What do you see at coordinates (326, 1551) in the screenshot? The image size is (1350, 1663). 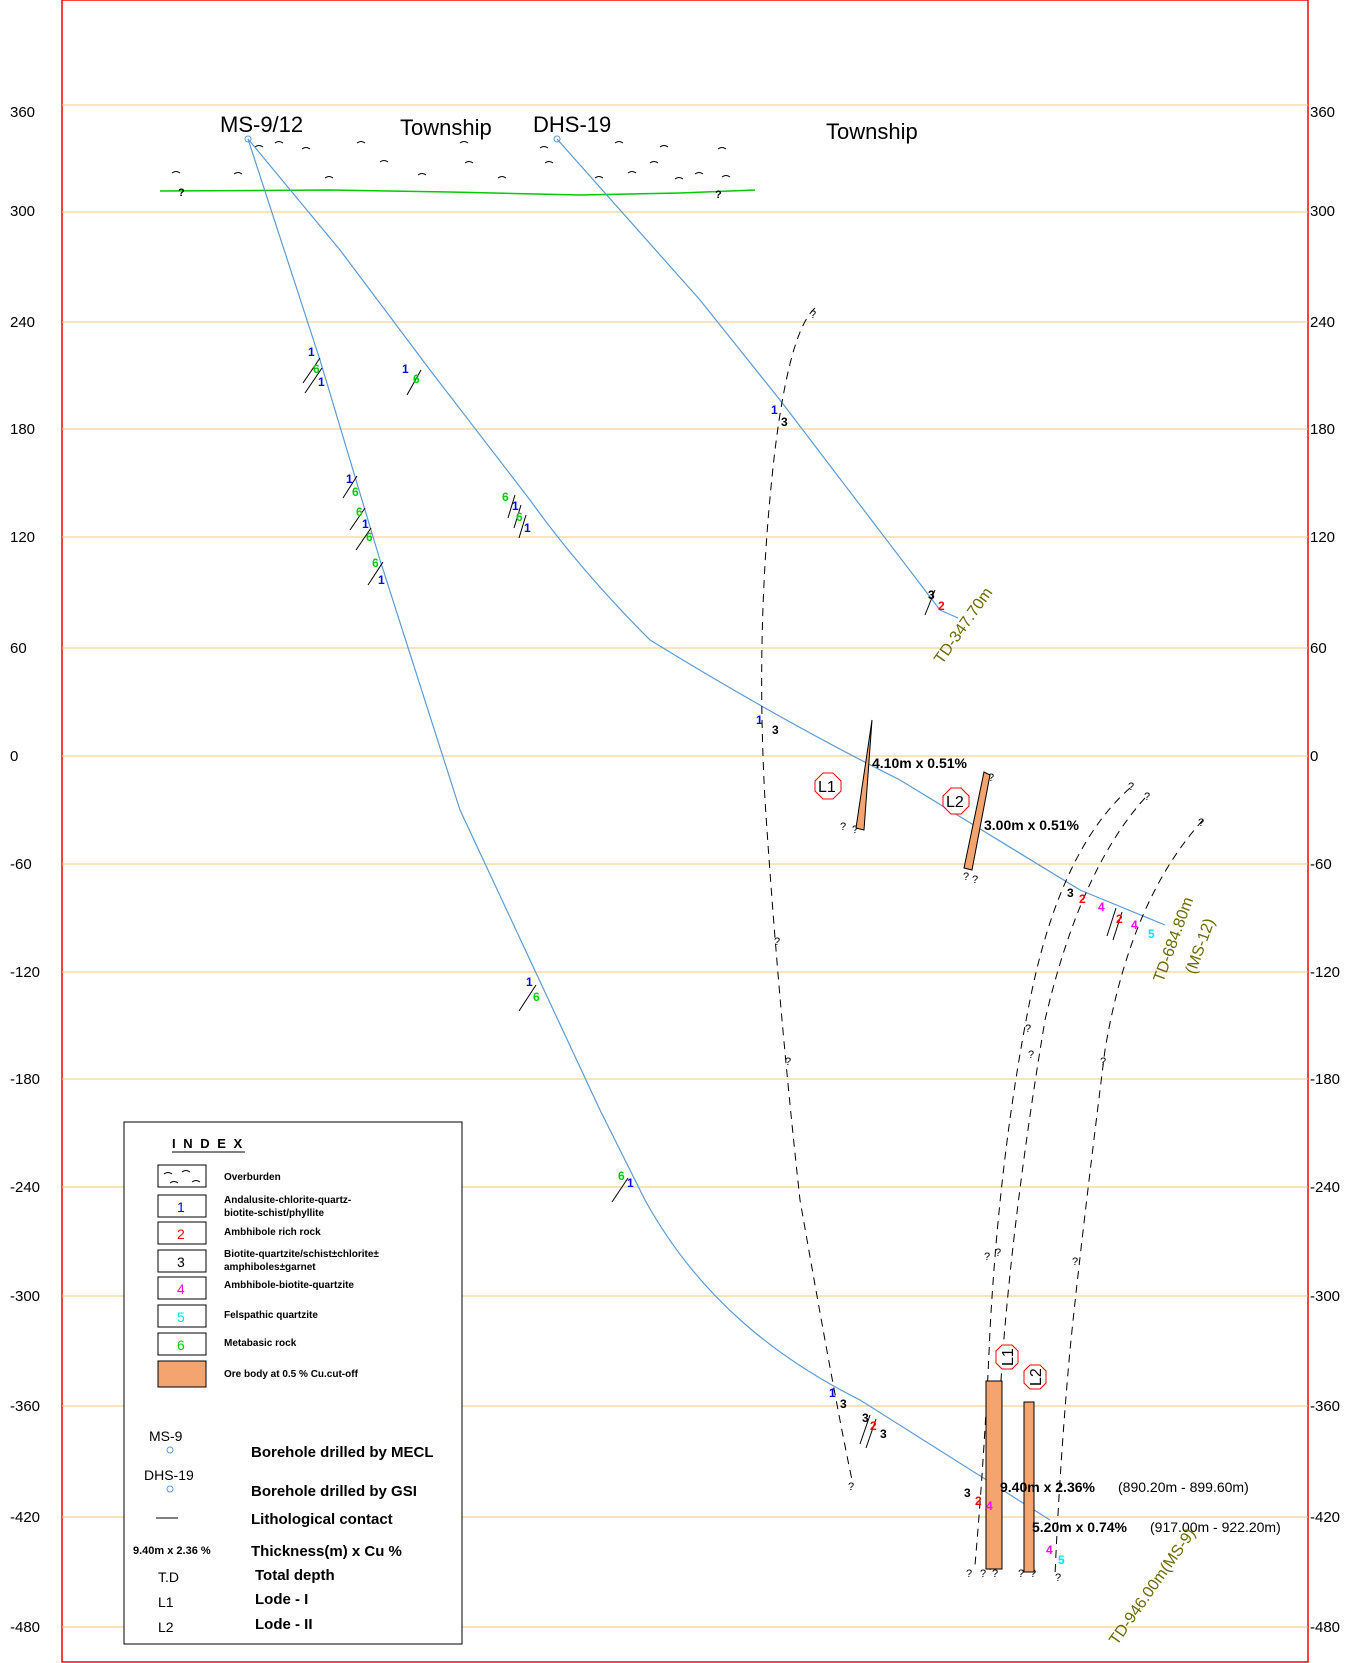 I see `legend-symbol-desc: Thickness(m) x Cu %` at bounding box center [326, 1551].